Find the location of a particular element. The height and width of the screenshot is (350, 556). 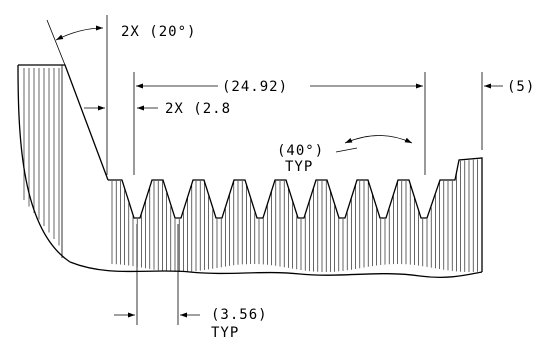

flank-angle-label: 2X (20°) is located at coordinates (158, 32).